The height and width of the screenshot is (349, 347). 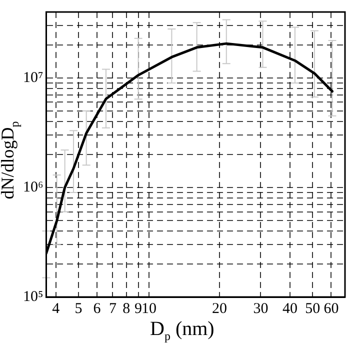 I want to click on x-tick-label: 40, so click(x=290, y=308).